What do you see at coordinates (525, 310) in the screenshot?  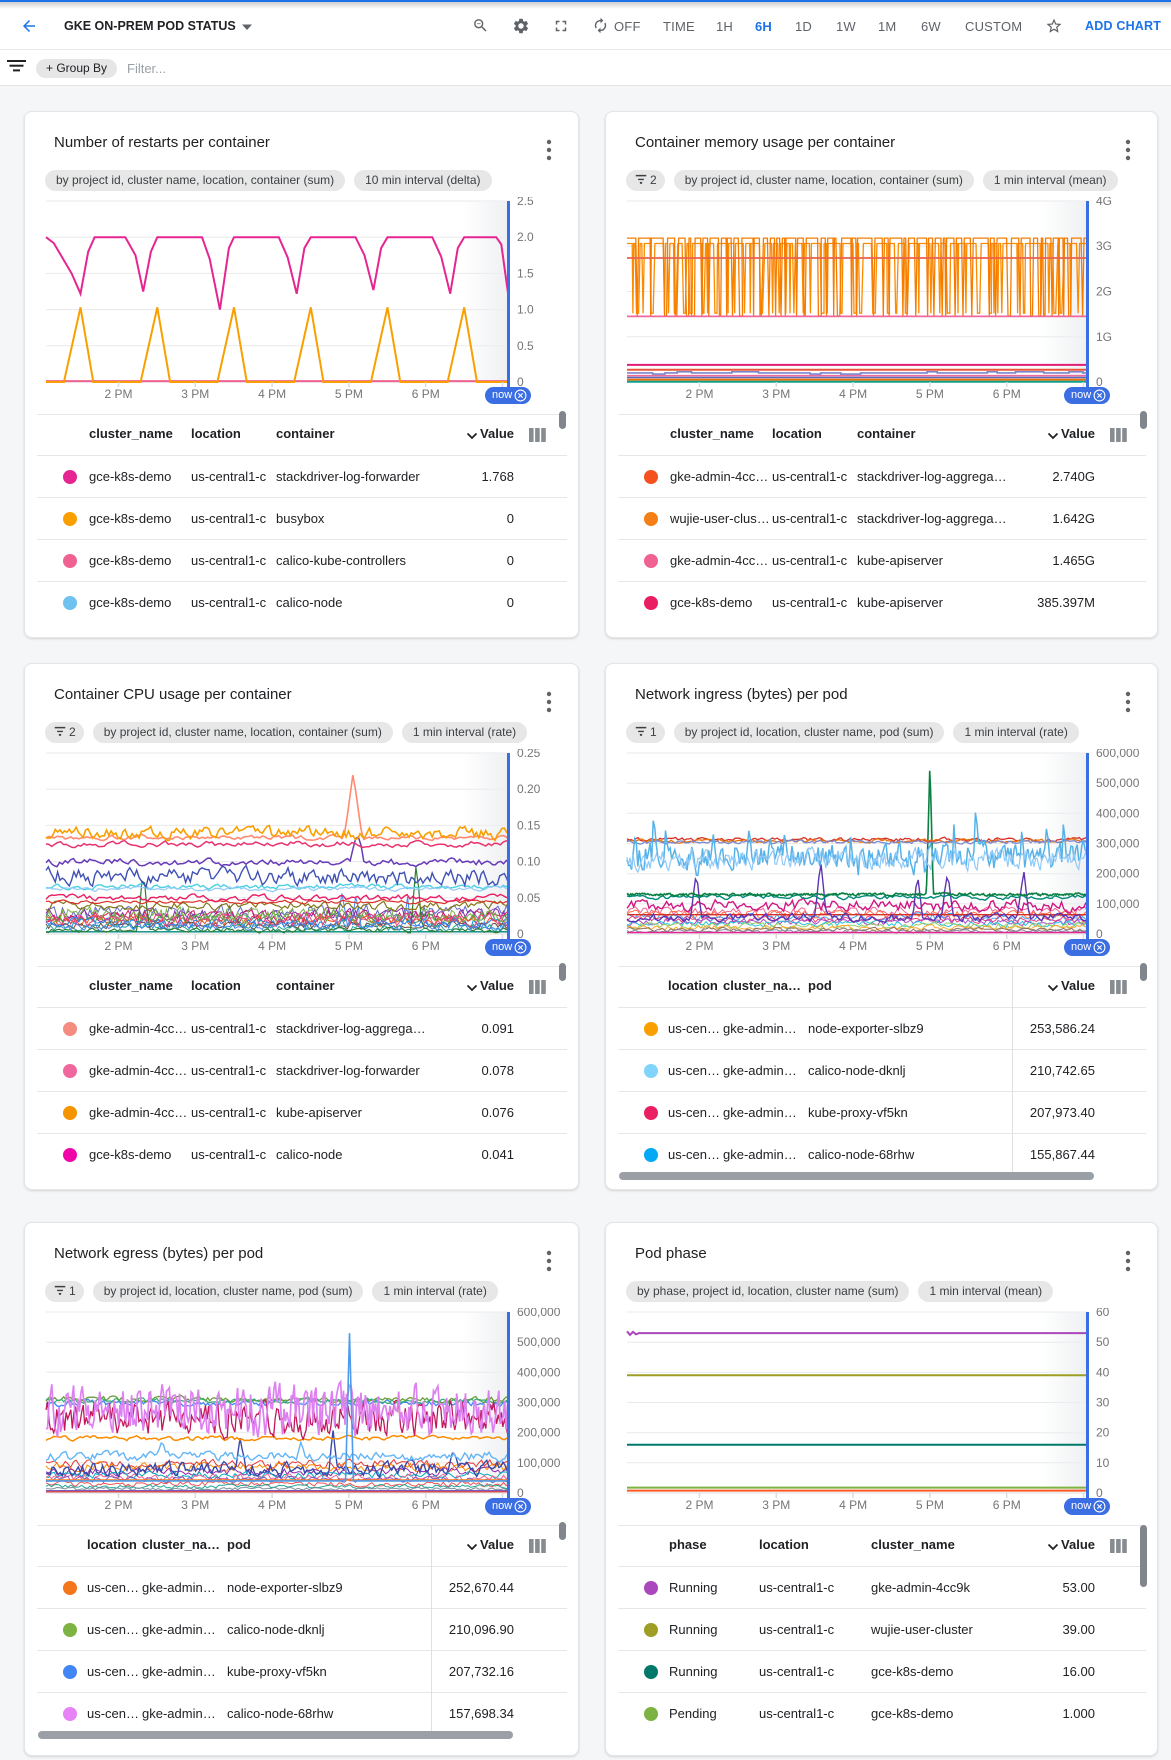 I see `svg-text: 1.0` at bounding box center [525, 310].